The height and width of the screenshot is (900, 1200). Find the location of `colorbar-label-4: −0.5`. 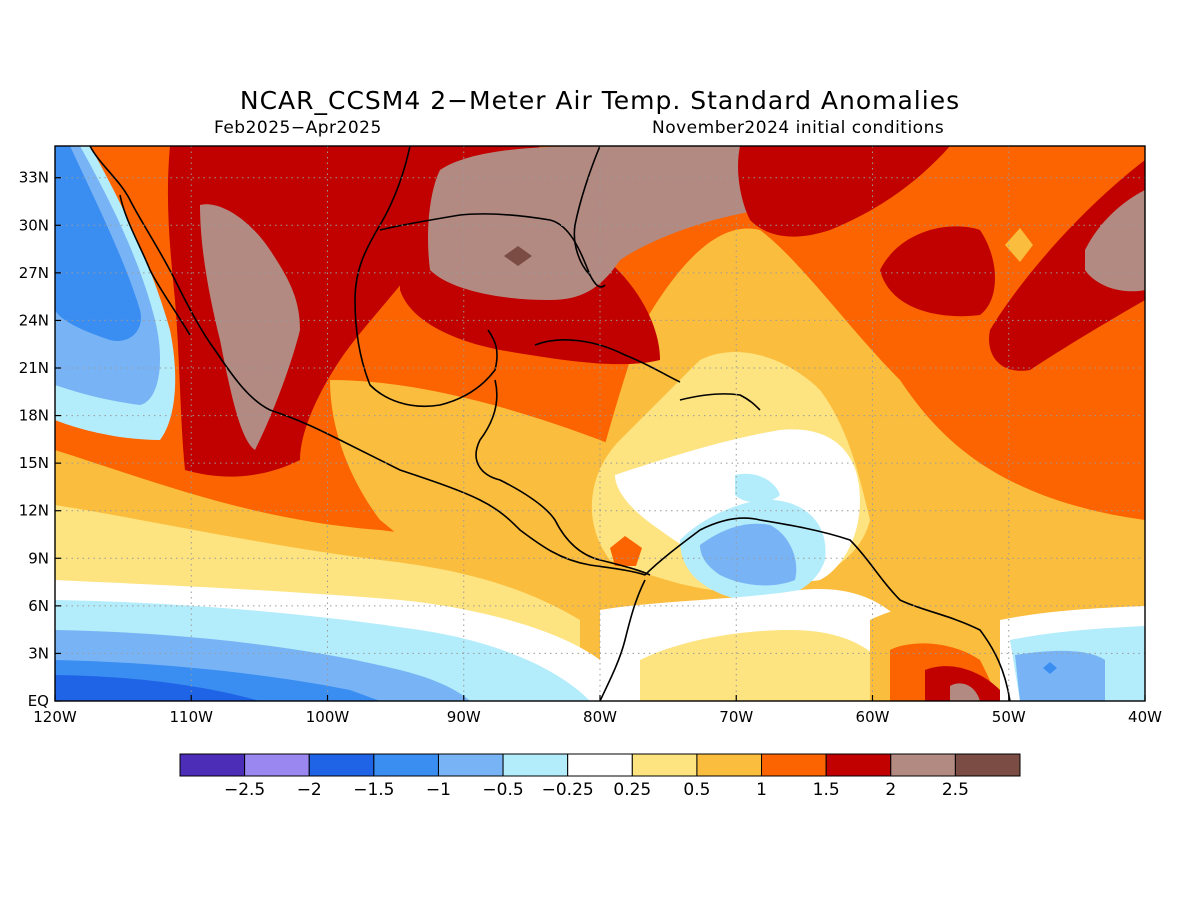

colorbar-label-4: −0.5 is located at coordinates (502, 790).